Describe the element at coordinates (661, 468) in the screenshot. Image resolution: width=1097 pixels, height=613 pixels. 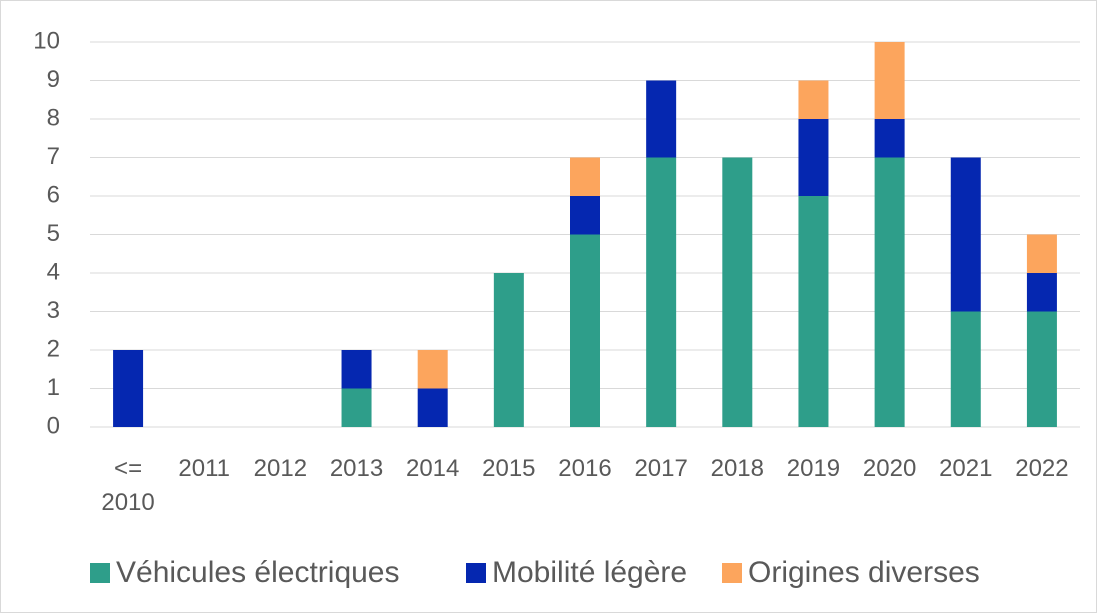
I see `x-tick-label: 2017` at that location.